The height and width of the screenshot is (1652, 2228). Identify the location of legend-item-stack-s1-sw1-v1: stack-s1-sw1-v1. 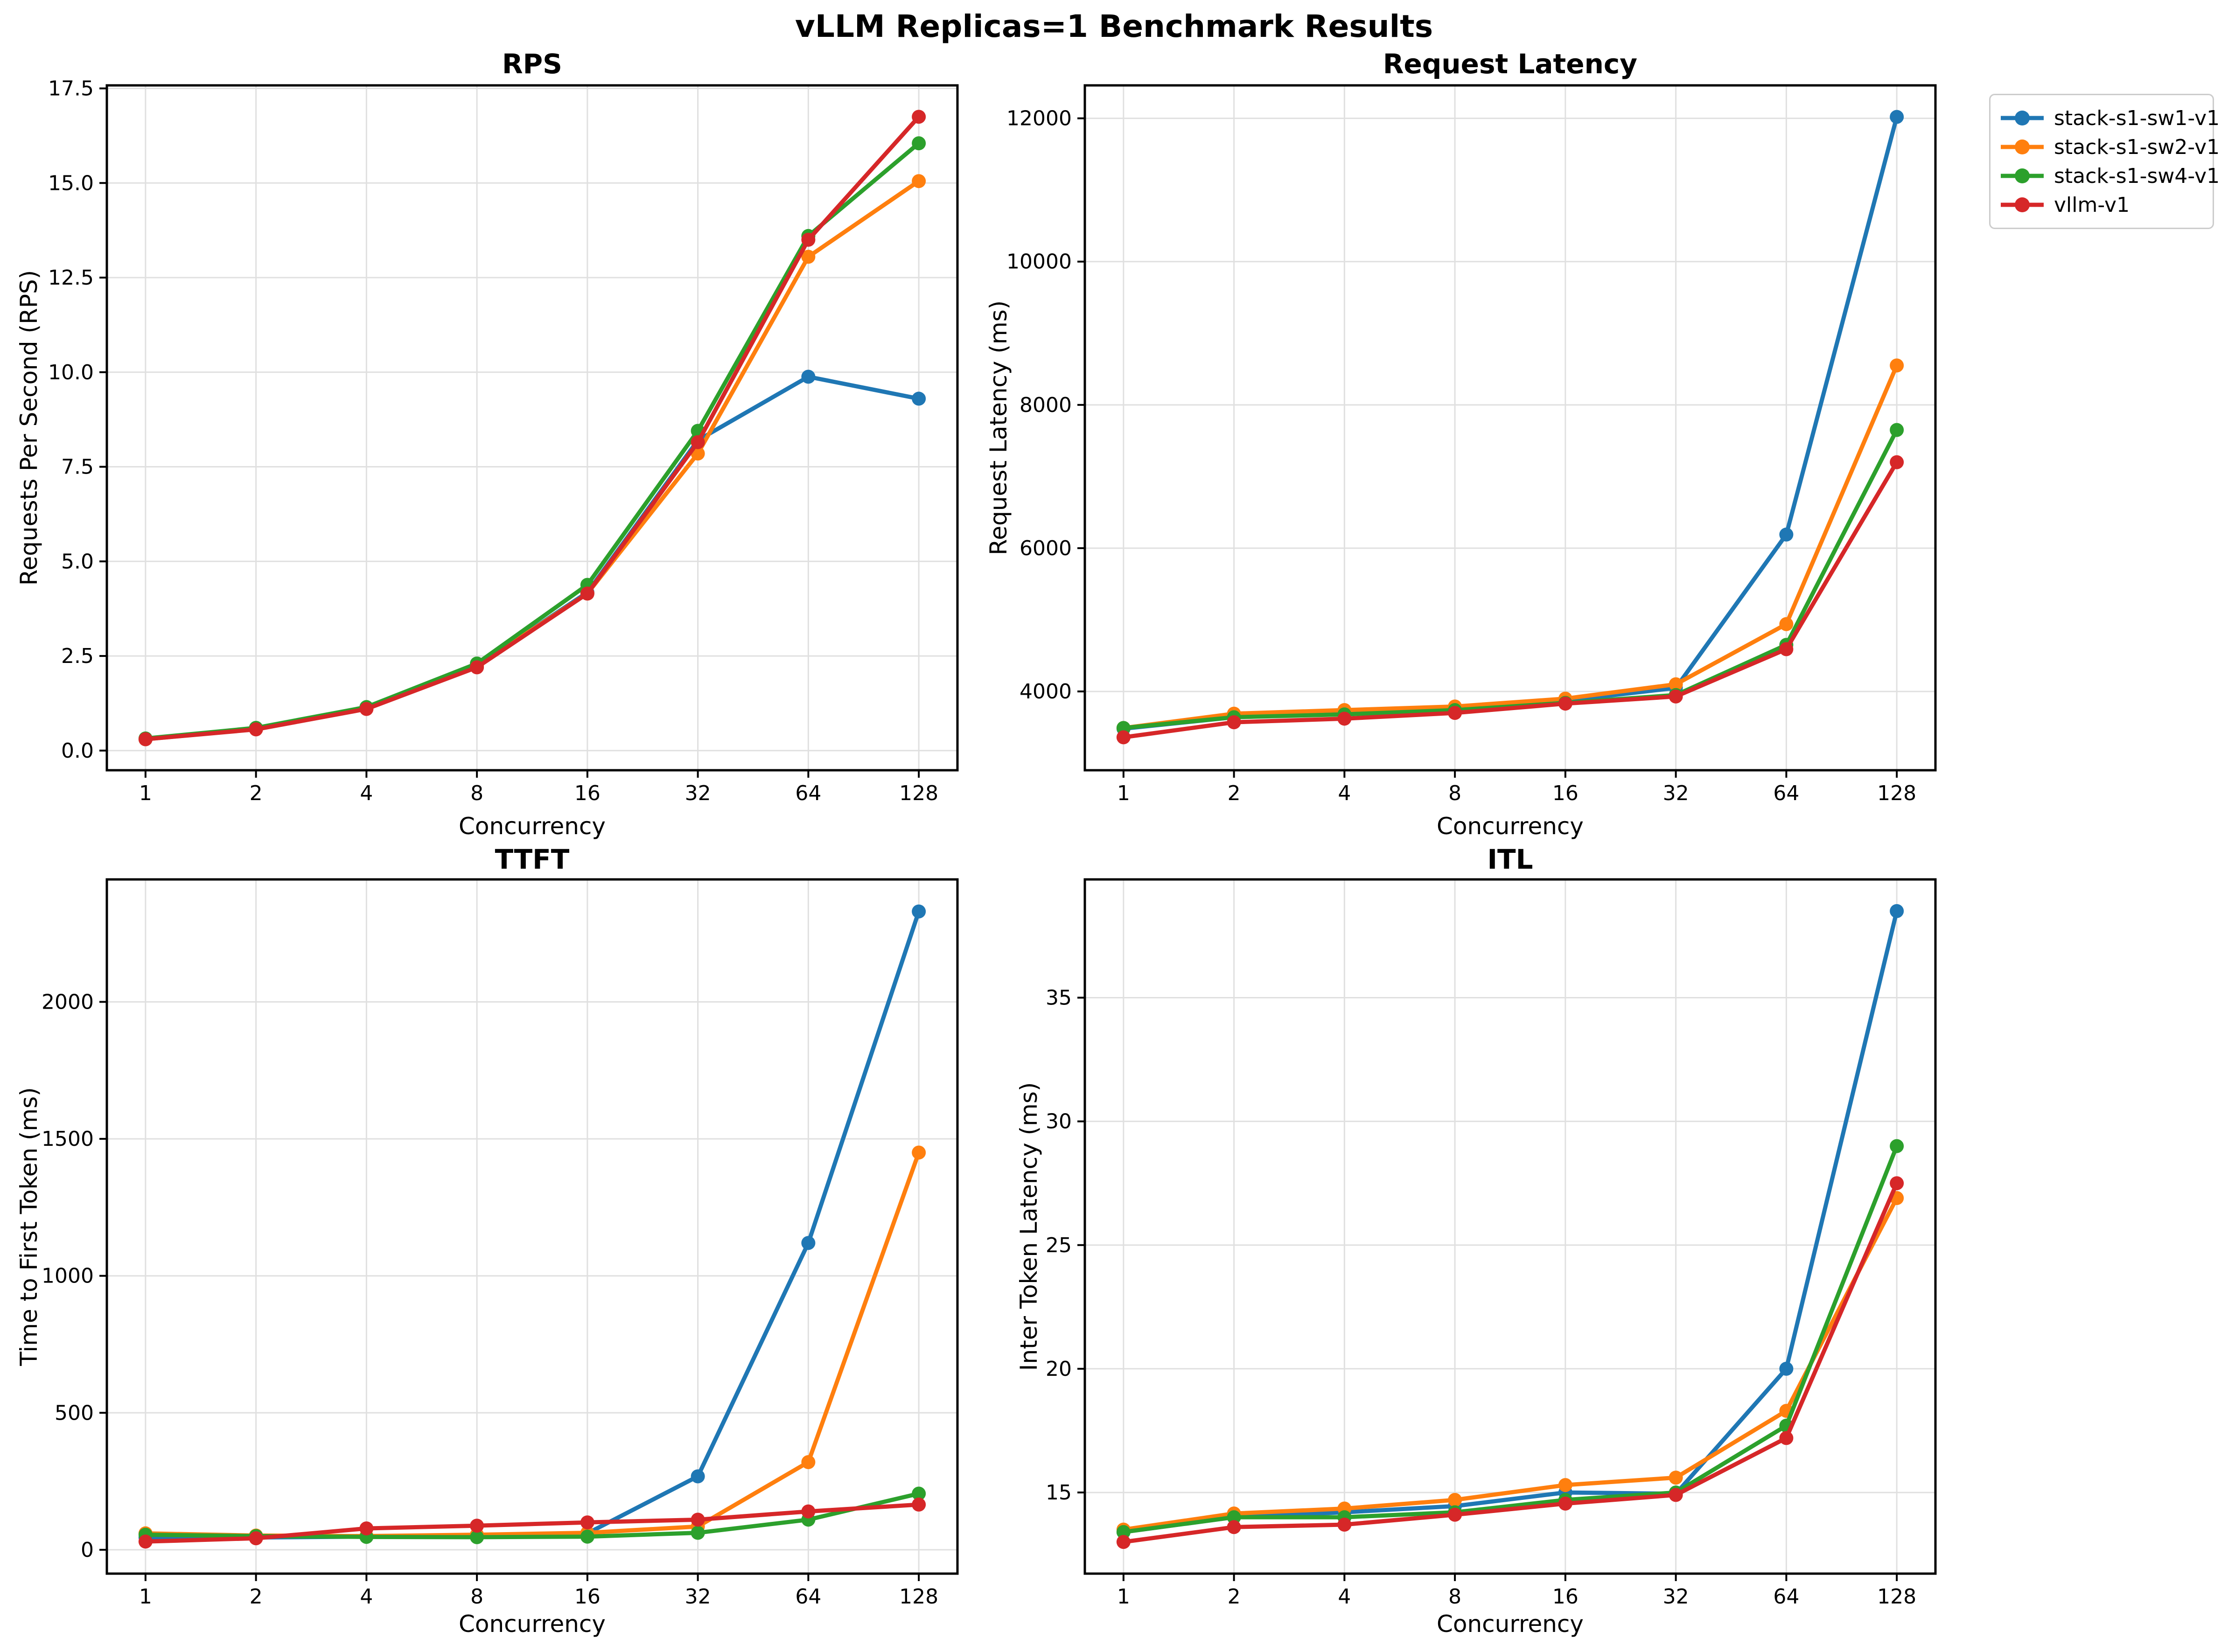
(2110, 118).